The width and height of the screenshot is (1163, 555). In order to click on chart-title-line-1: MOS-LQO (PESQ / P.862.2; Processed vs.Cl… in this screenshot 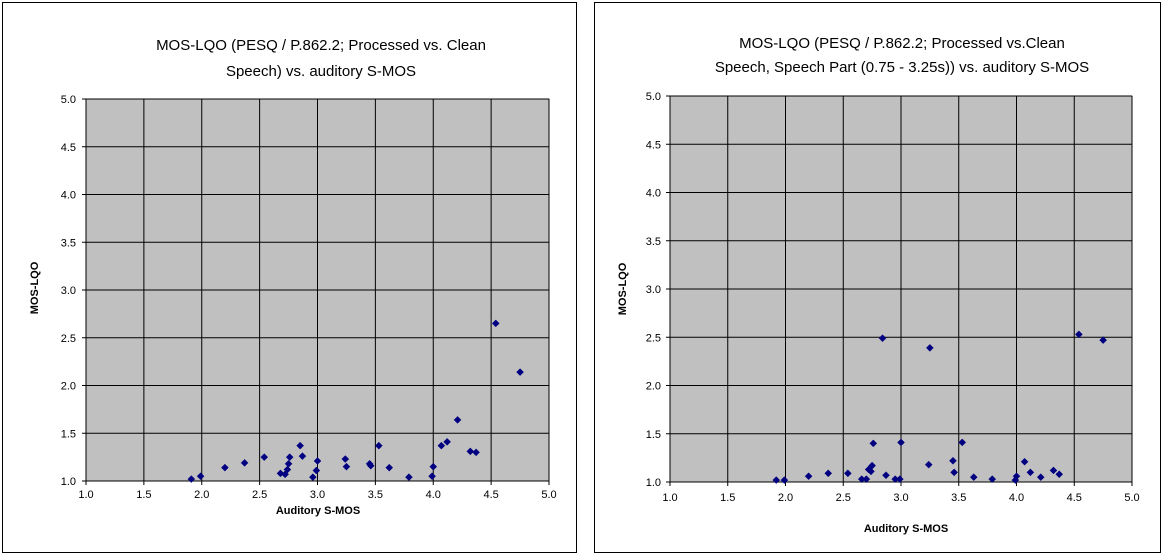, I will do `click(902, 43)`.